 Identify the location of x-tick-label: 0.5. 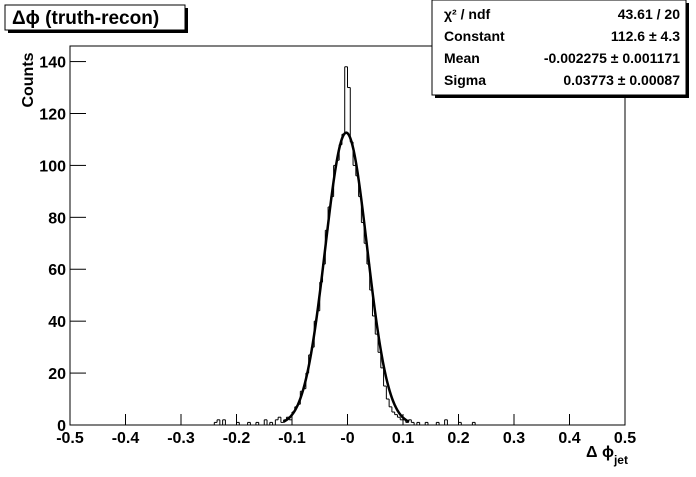
(625, 438).